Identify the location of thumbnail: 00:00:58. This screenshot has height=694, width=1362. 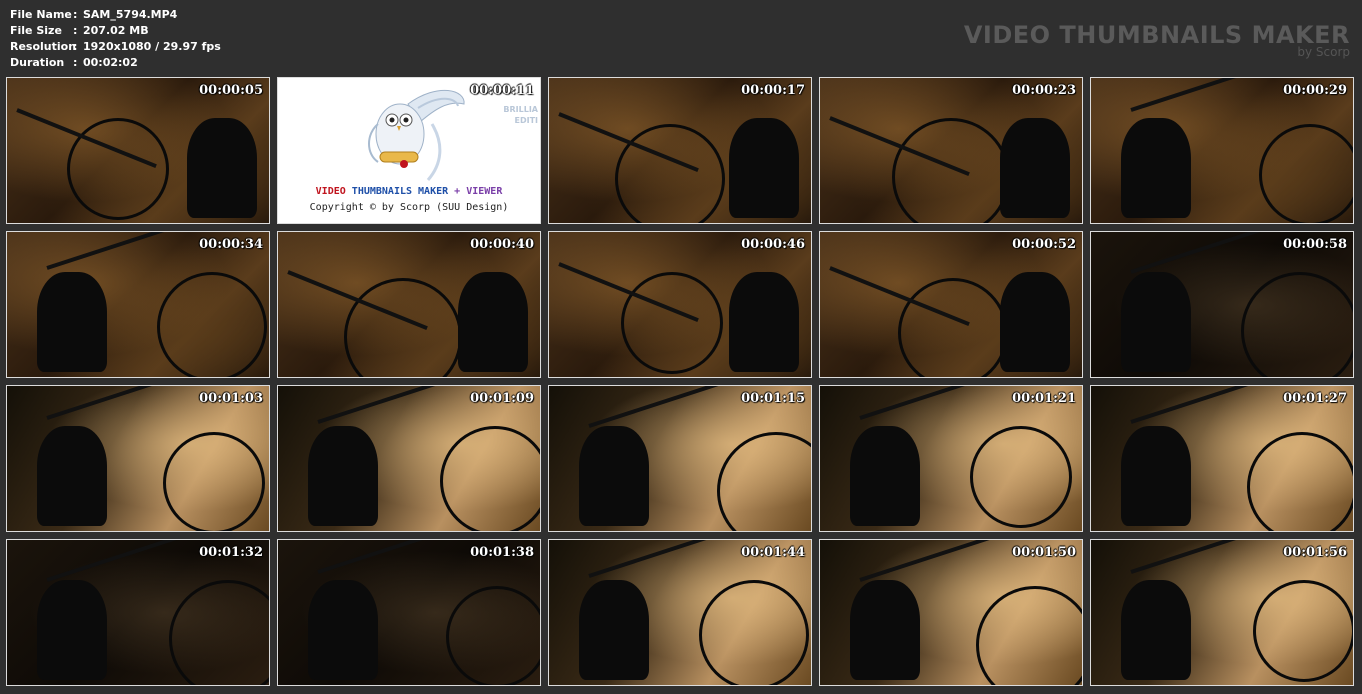
(1222, 304).